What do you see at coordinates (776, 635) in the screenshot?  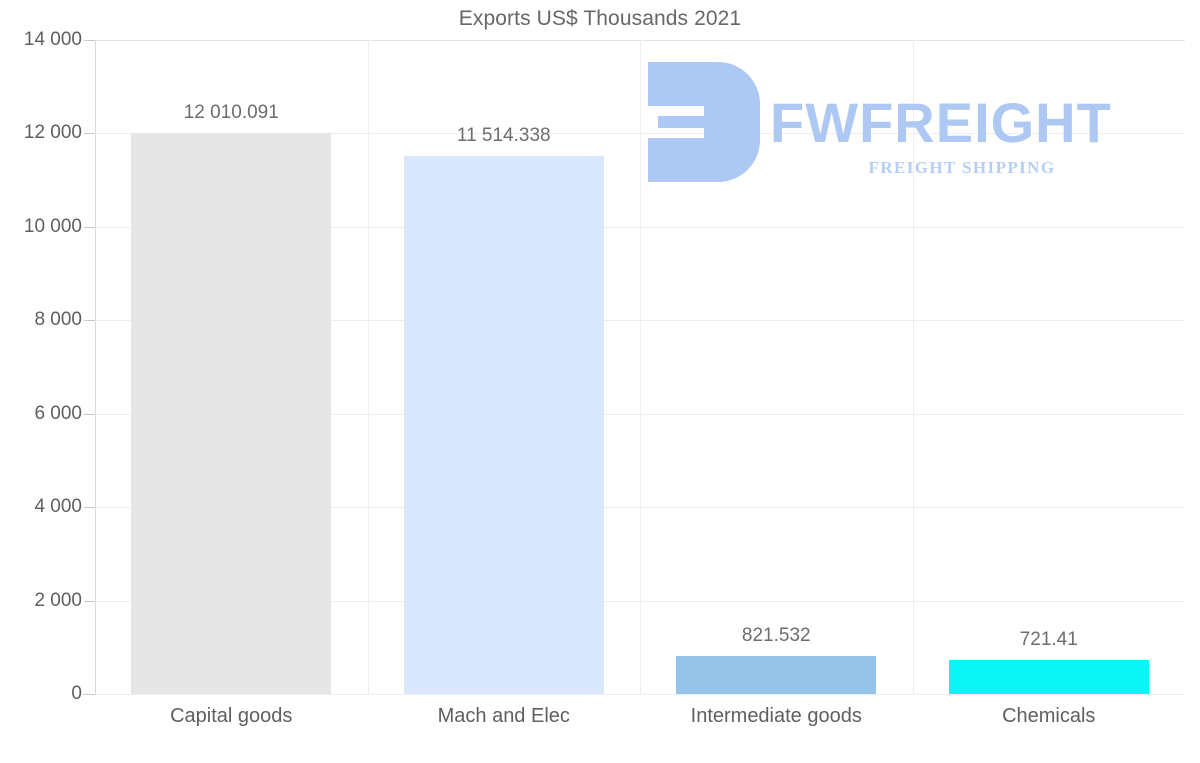 I see `bar-value-label: 821.532` at bounding box center [776, 635].